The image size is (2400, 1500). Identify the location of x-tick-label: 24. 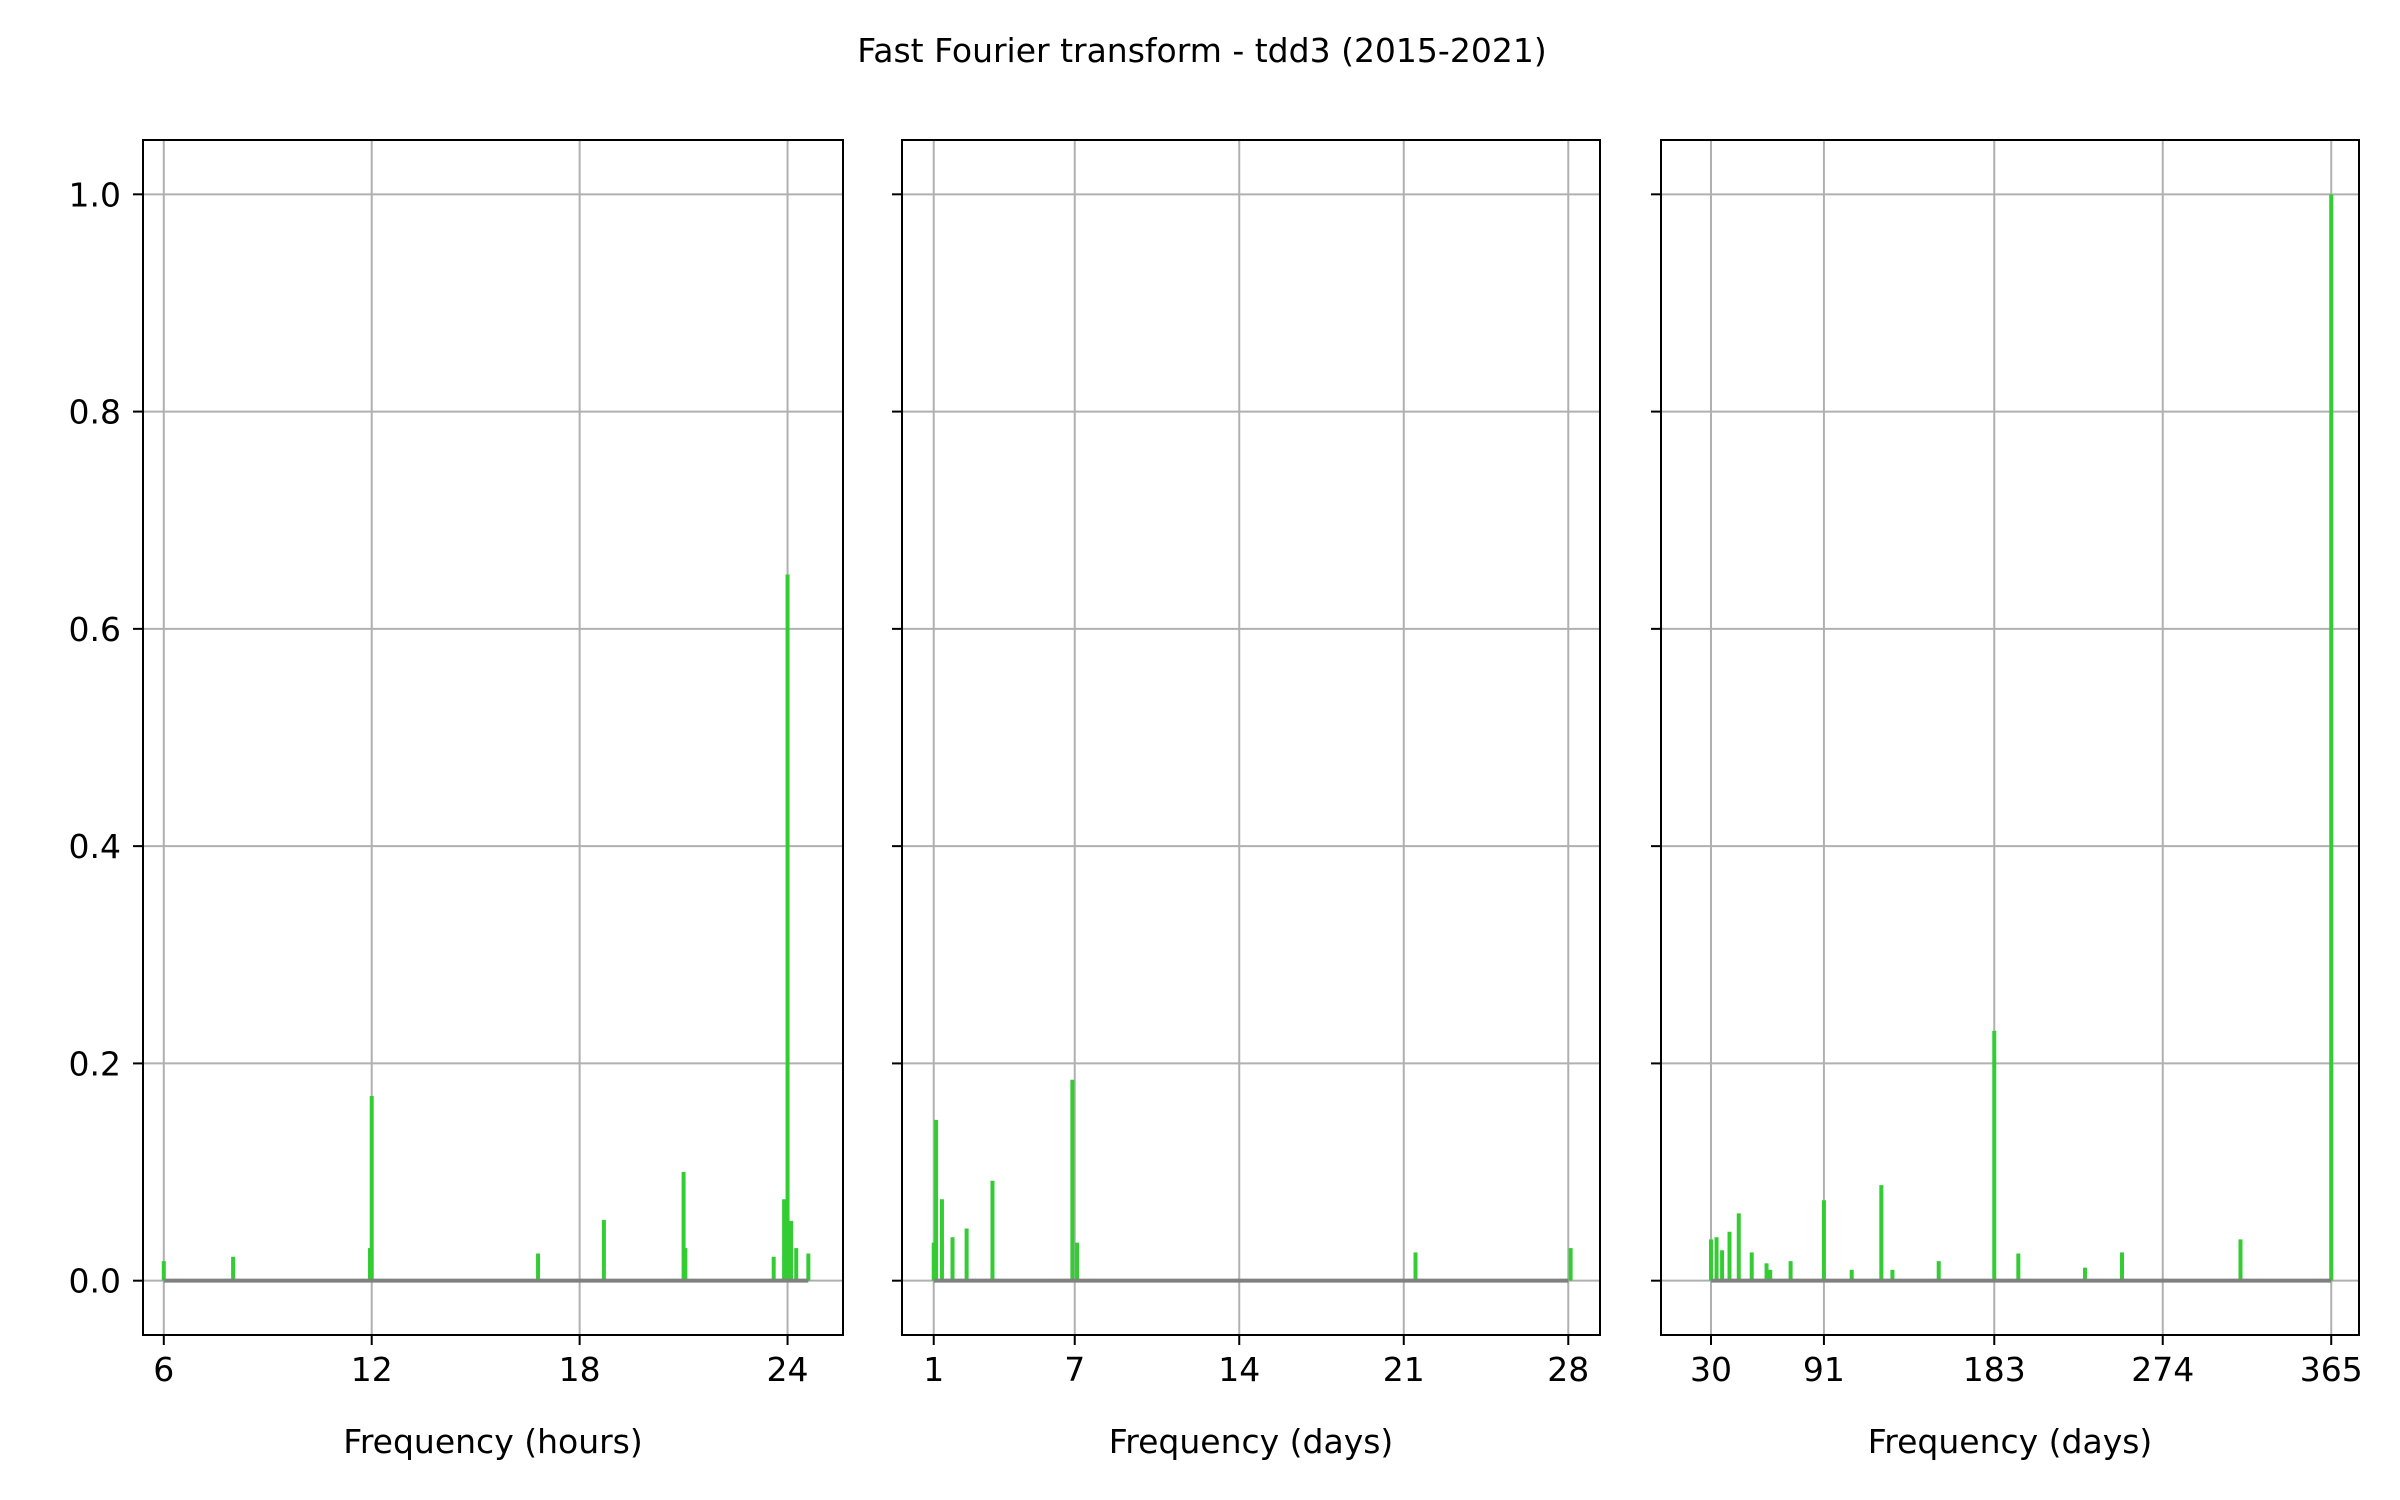
(788, 1369).